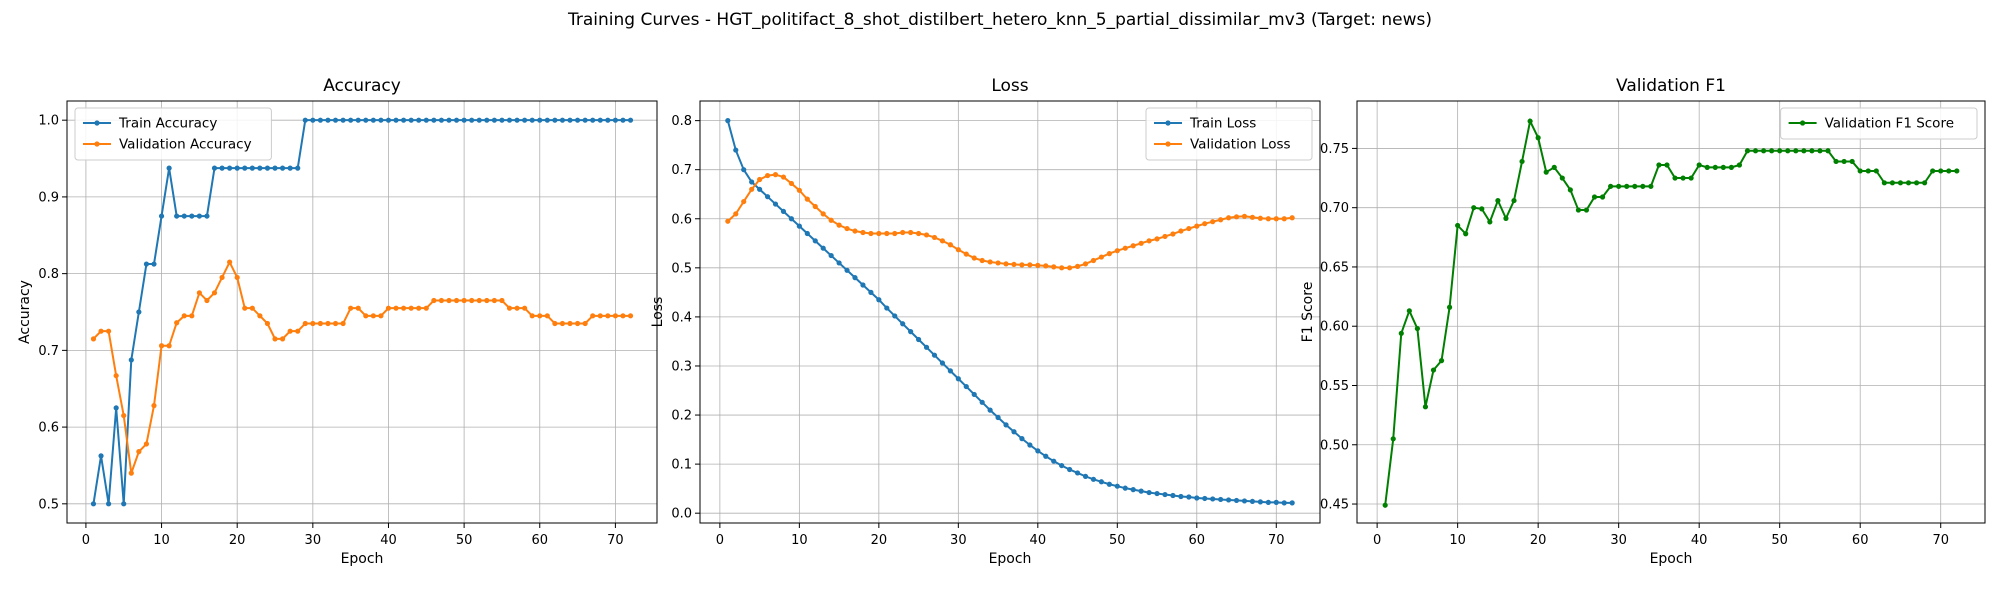 This screenshot has height=600, width=2000. I want to click on legend-box, so click(173, 134).